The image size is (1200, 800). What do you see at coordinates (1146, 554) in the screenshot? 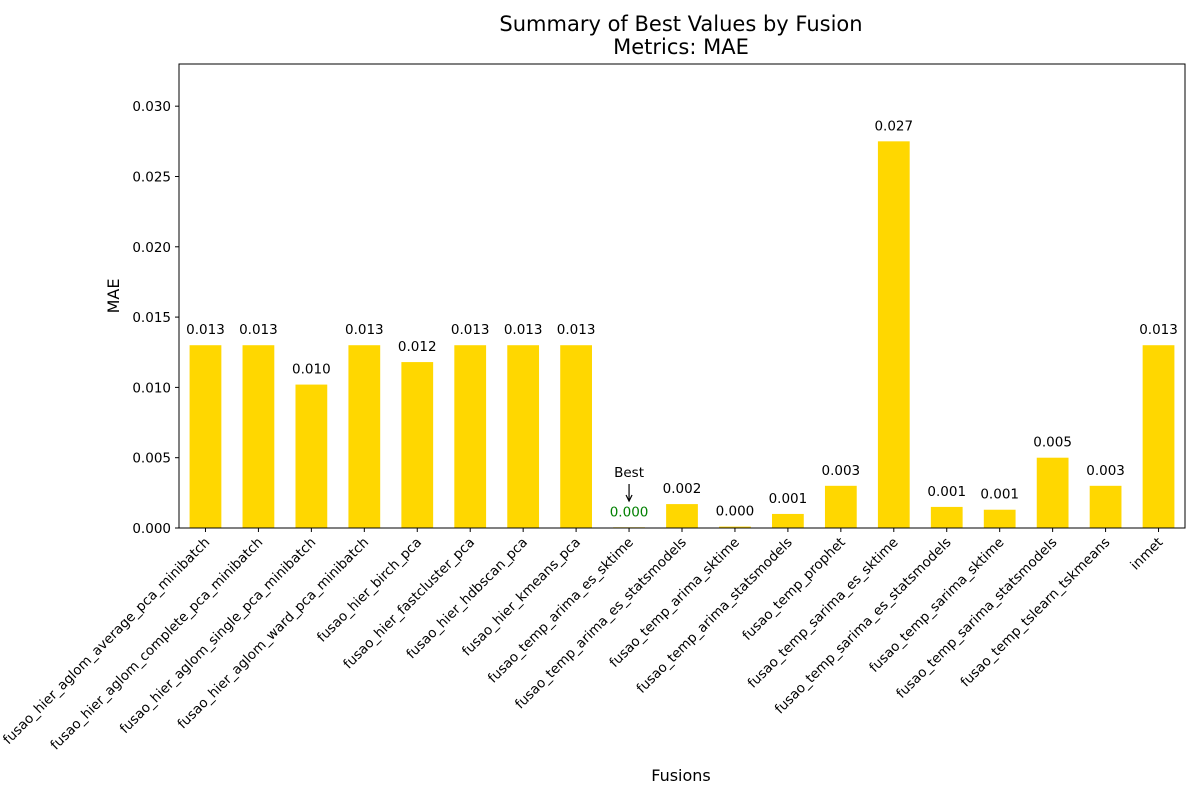
I see `x-tick-label: inmet` at bounding box center [1146, 554].